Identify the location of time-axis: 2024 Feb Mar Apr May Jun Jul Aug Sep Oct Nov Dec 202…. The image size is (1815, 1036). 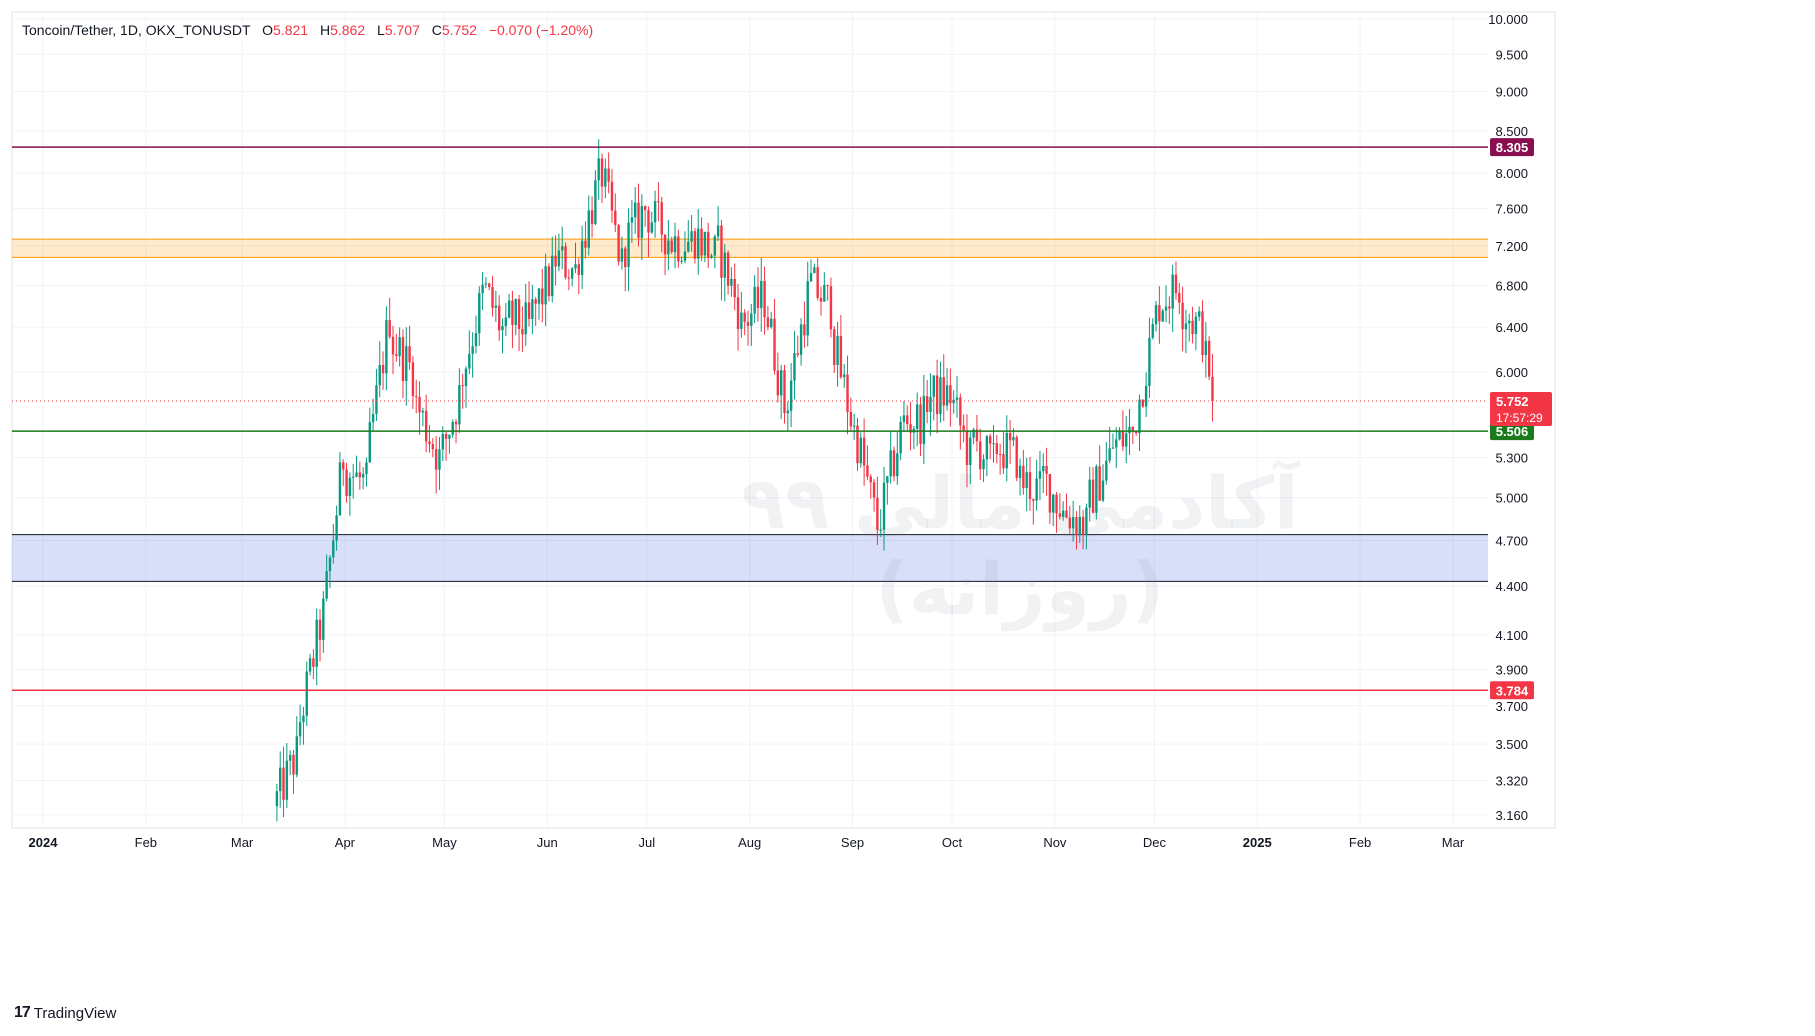
(747, 842).